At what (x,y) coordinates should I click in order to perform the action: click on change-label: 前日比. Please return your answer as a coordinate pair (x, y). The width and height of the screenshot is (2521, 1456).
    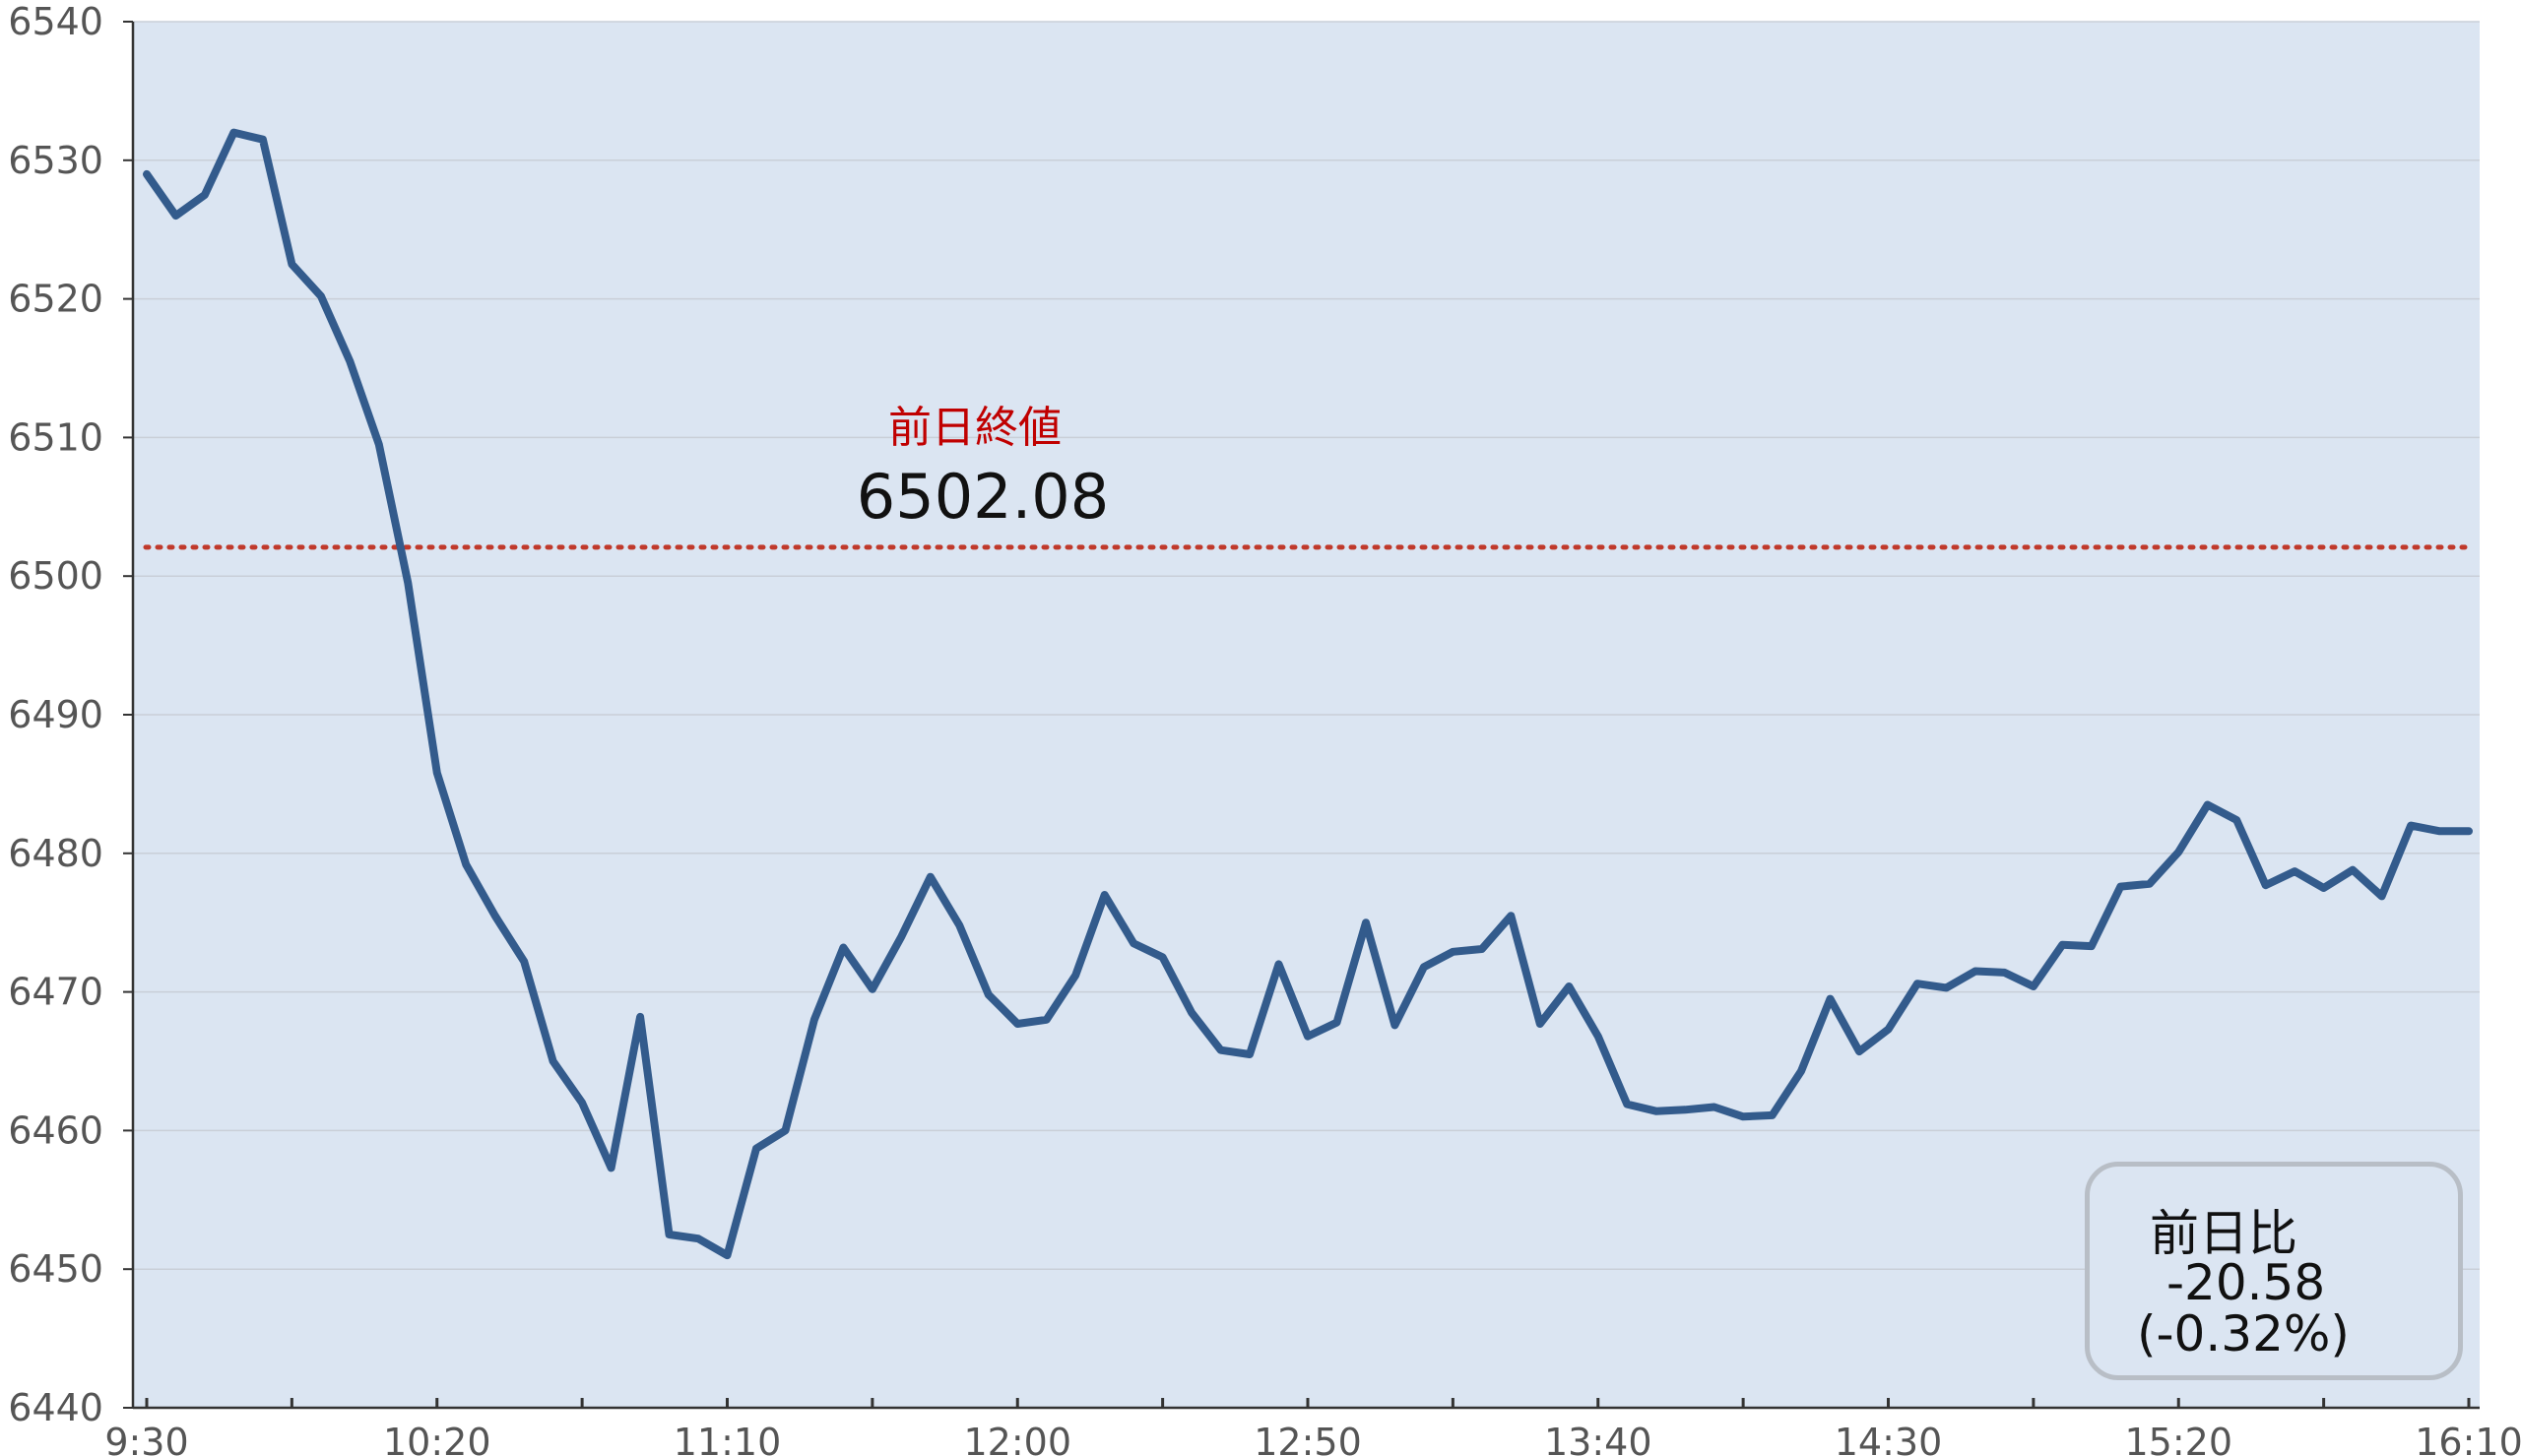
    Looking at the image, I should click on (2223, 1233).